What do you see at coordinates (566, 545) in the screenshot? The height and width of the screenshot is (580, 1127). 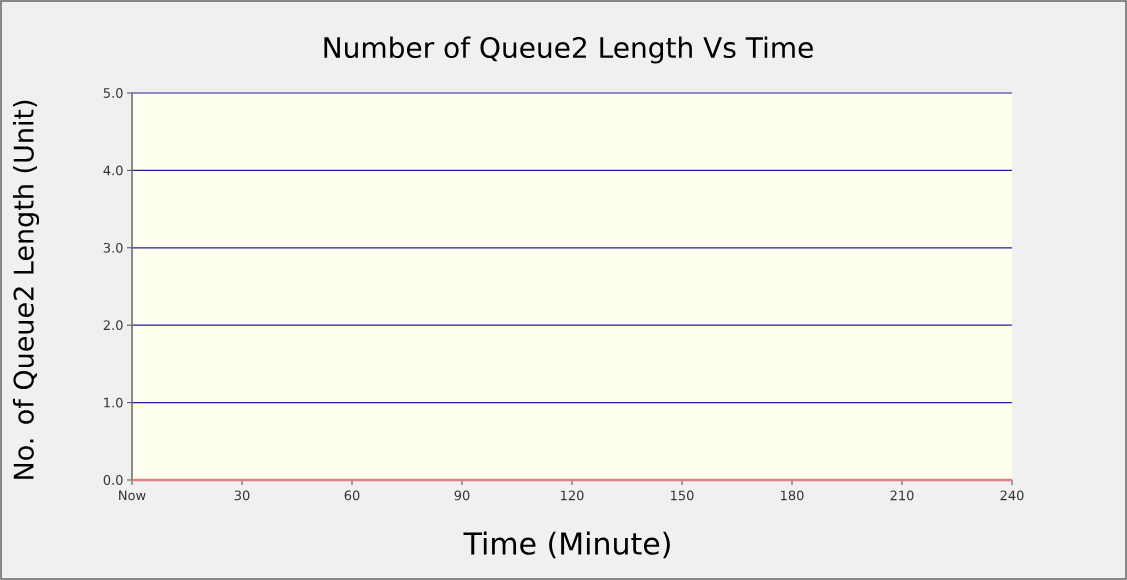 I see `x-axis-title: Time (Minute)` at bounding box center [566, 545].